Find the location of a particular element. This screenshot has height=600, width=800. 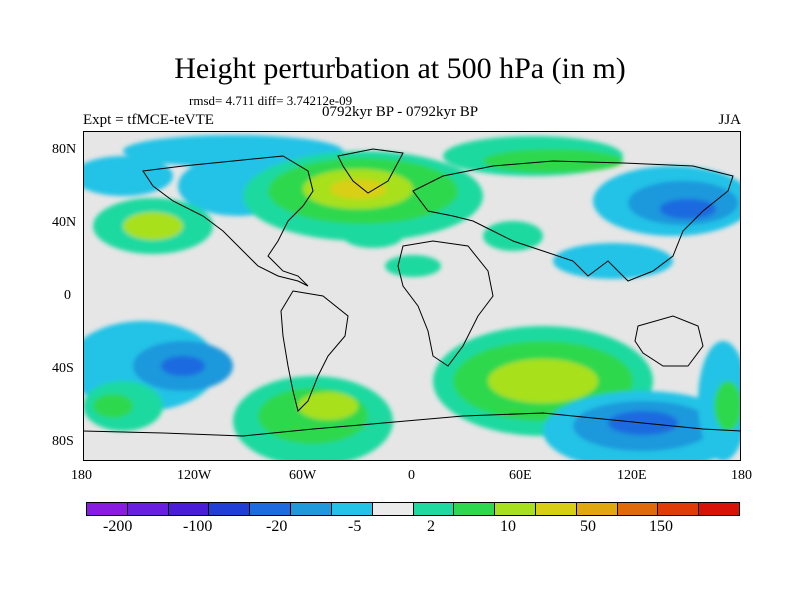

lon-label-0: 0 is located at coordinates (411, 475).